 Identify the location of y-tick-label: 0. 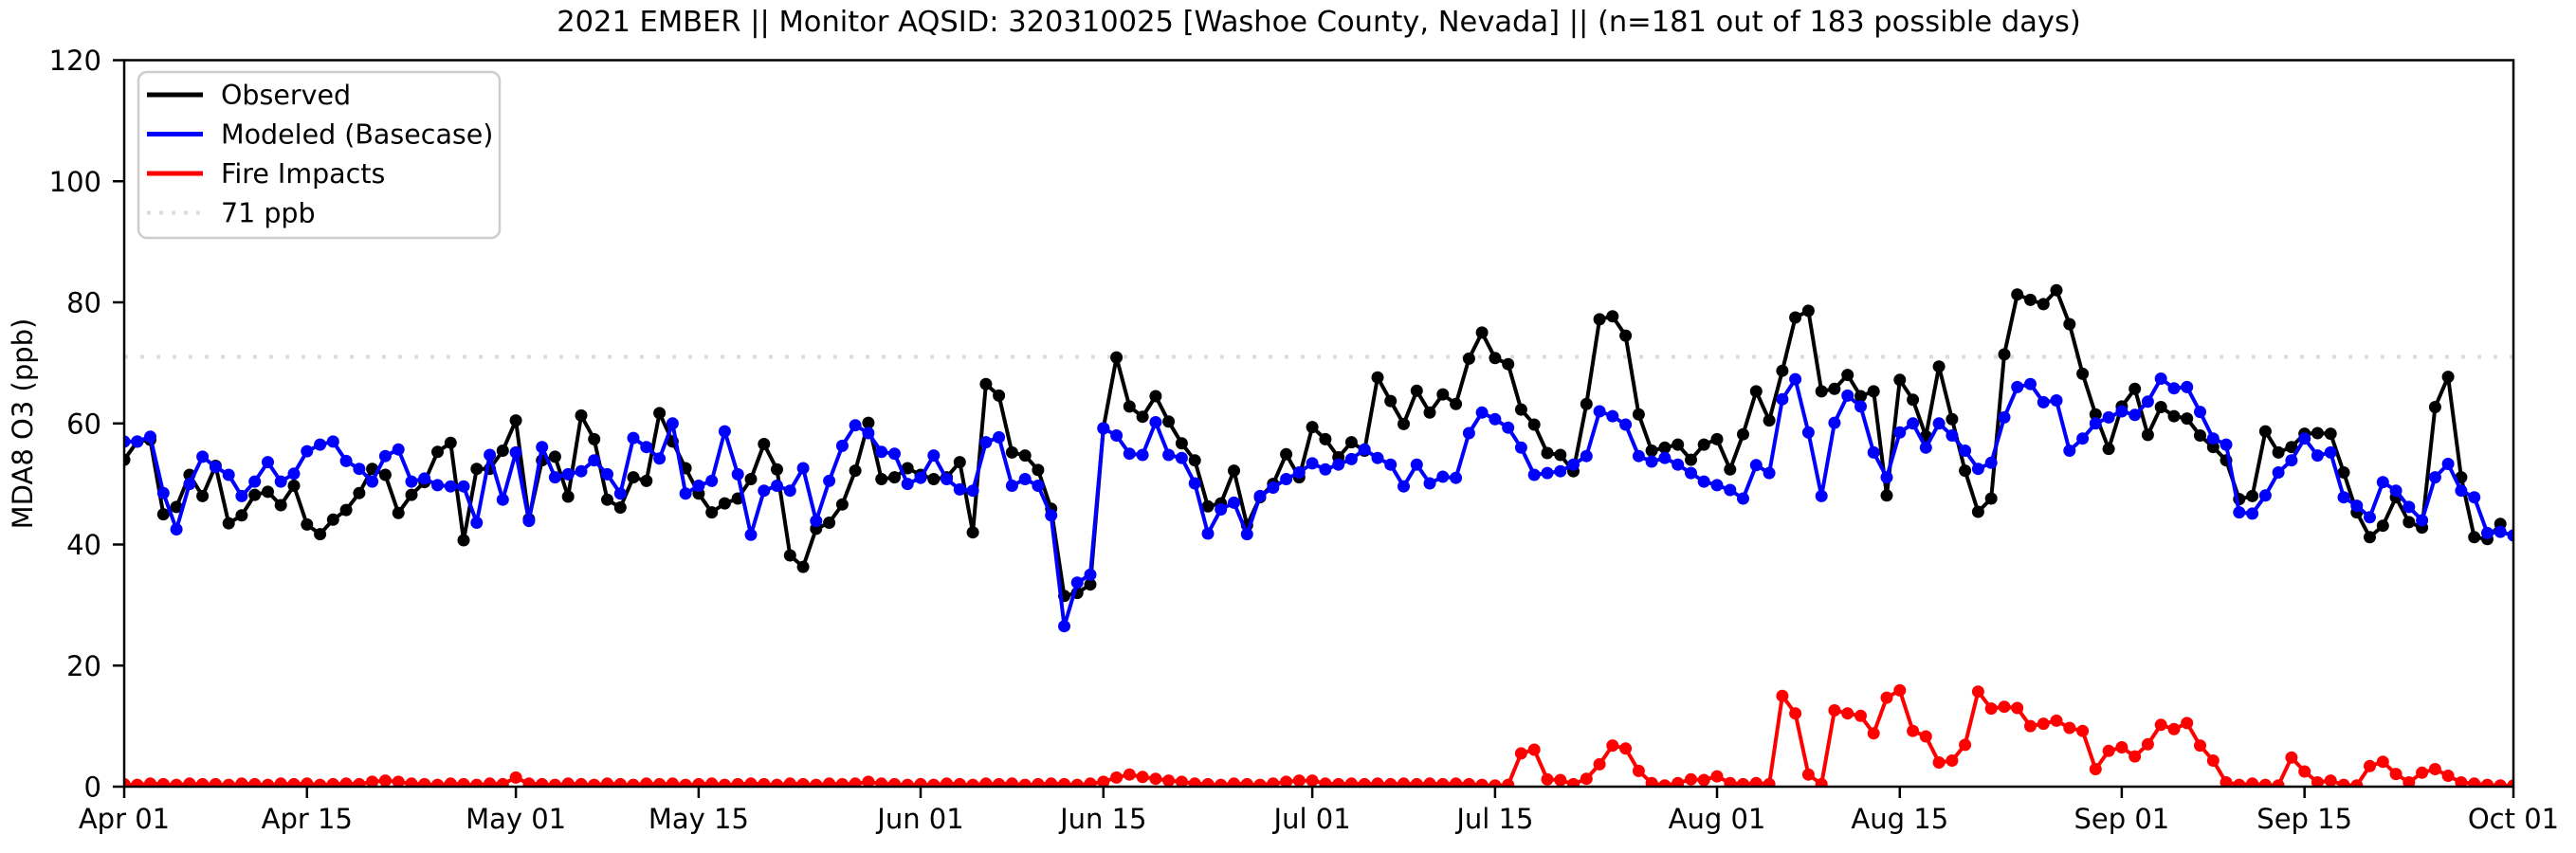
(92, 787).